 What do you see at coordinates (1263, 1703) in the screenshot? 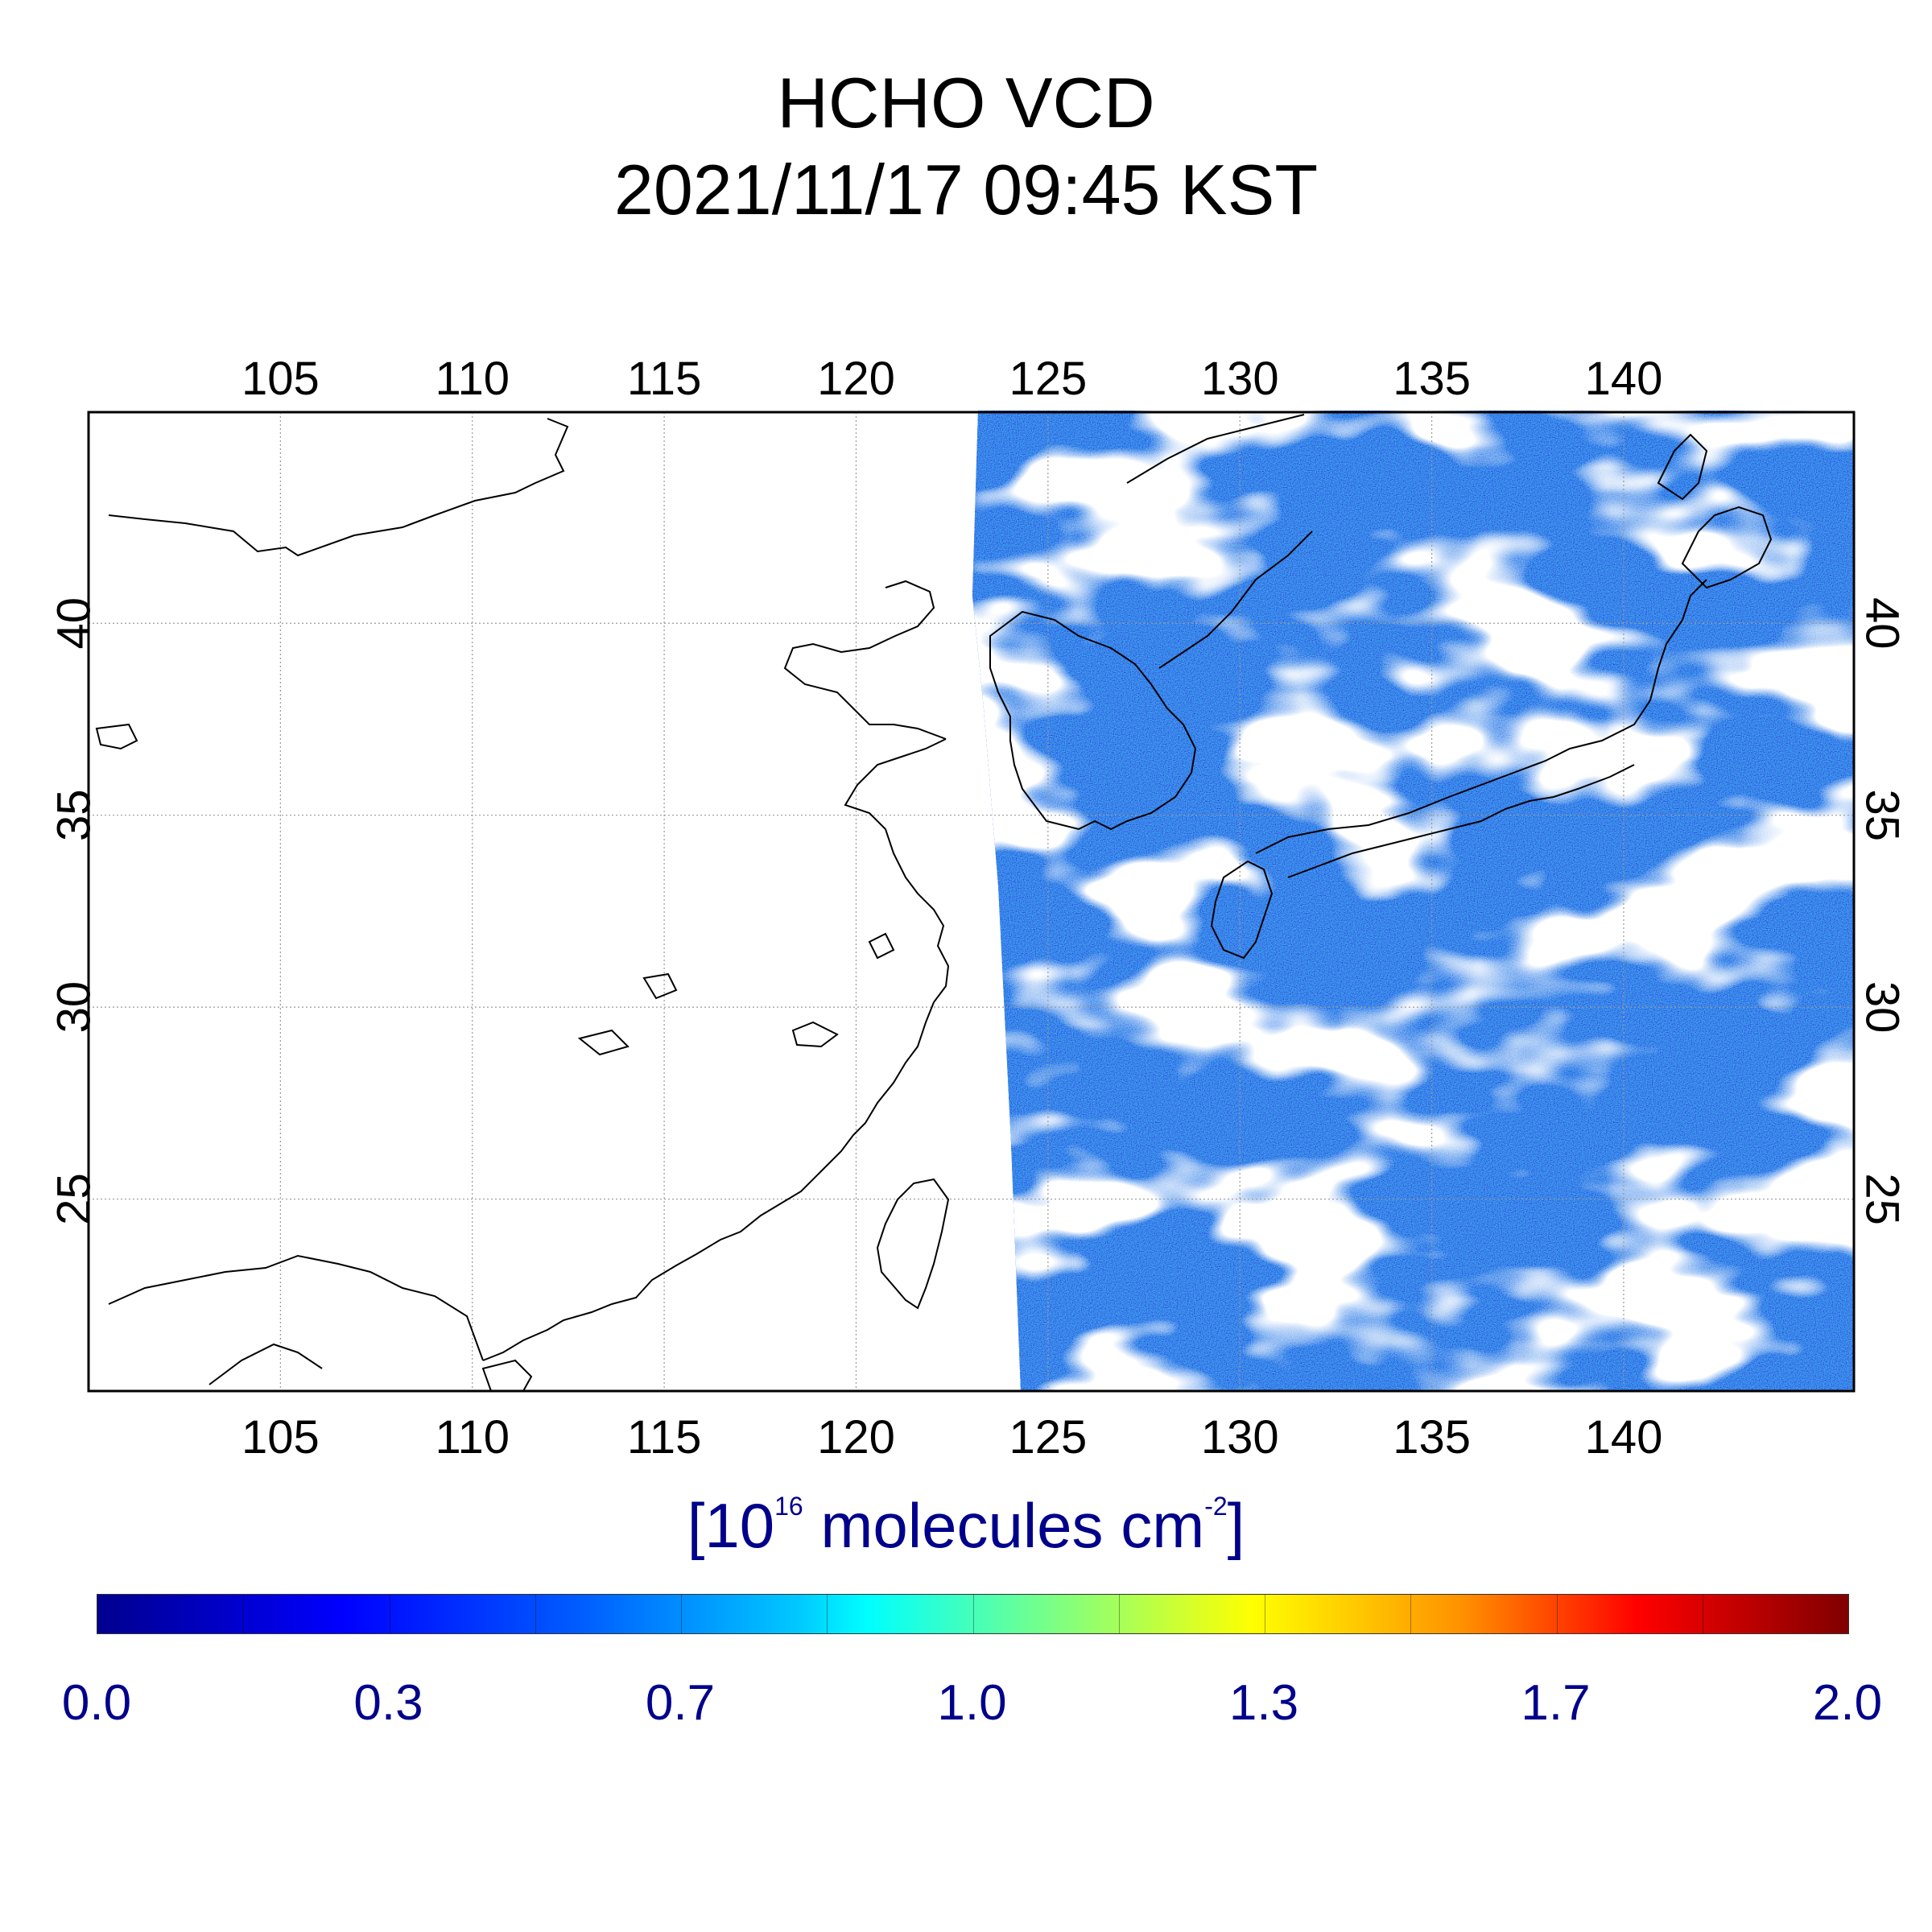
I see `colorbar-tick-label: 1.3` at bounding box center [1263, 1703].